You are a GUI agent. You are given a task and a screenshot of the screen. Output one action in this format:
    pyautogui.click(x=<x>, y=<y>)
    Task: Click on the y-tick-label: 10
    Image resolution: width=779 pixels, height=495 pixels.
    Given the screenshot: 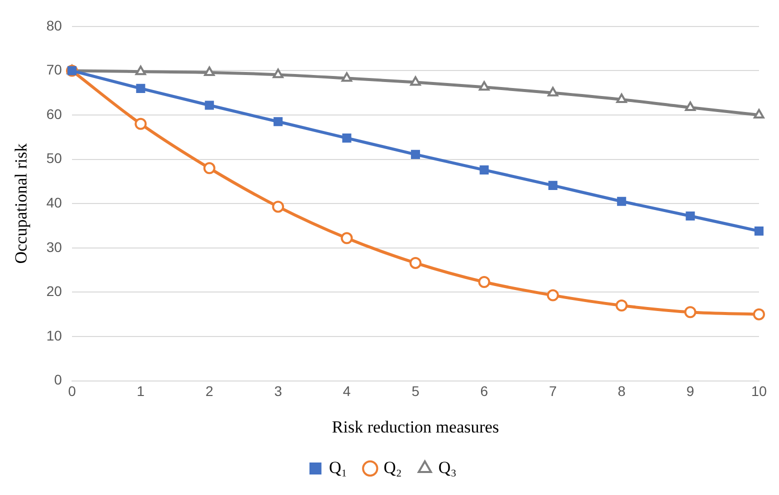 What is the action you would take?
    pyautogui.click(x=54, y=335)
    